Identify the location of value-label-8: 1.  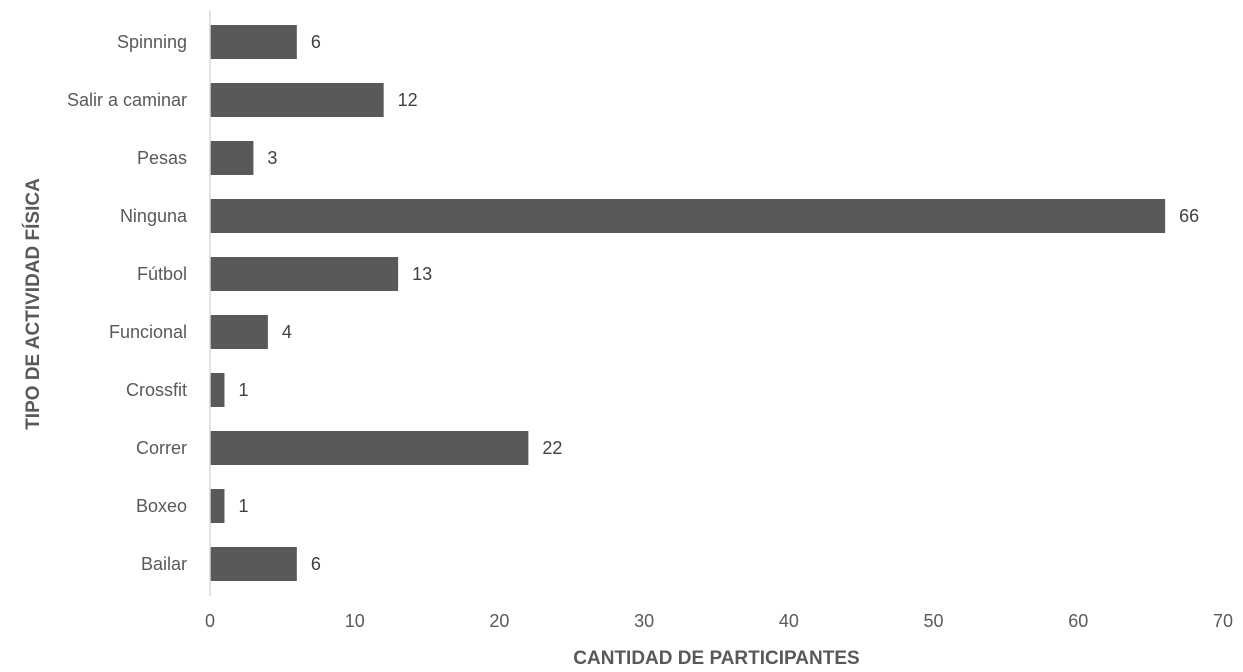
(243, 506).